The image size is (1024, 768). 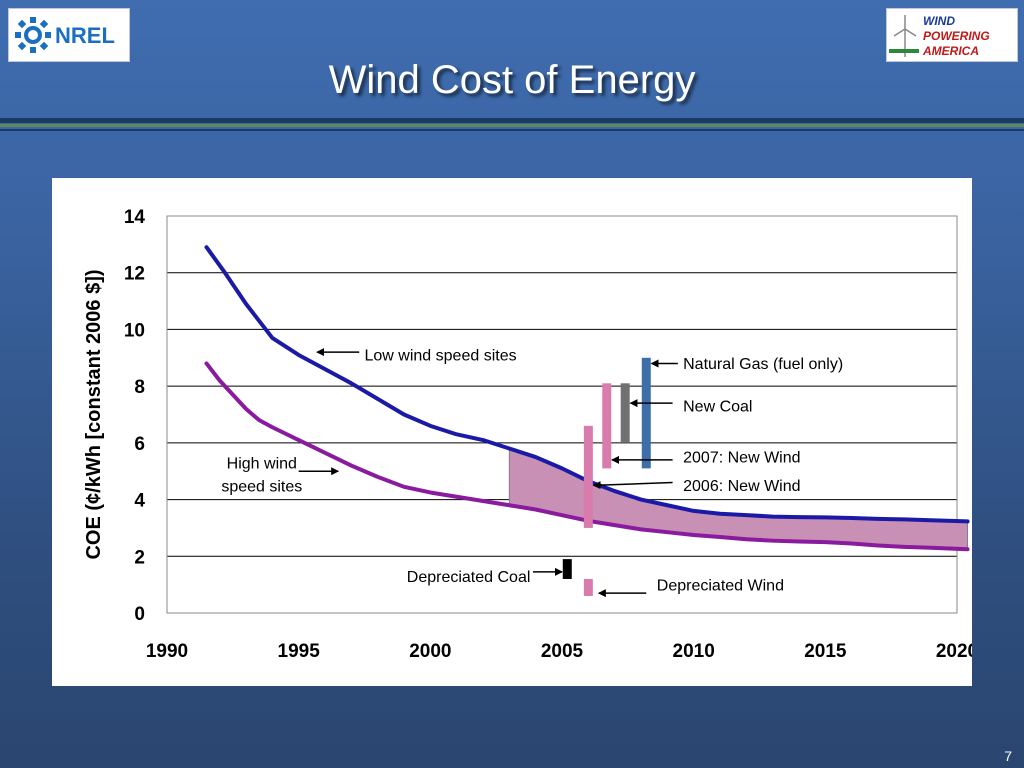 What do you see at coordinates (139, 557) in the screenshot?
I see `y-tick-label: 2` at bounding box center [139, 557].